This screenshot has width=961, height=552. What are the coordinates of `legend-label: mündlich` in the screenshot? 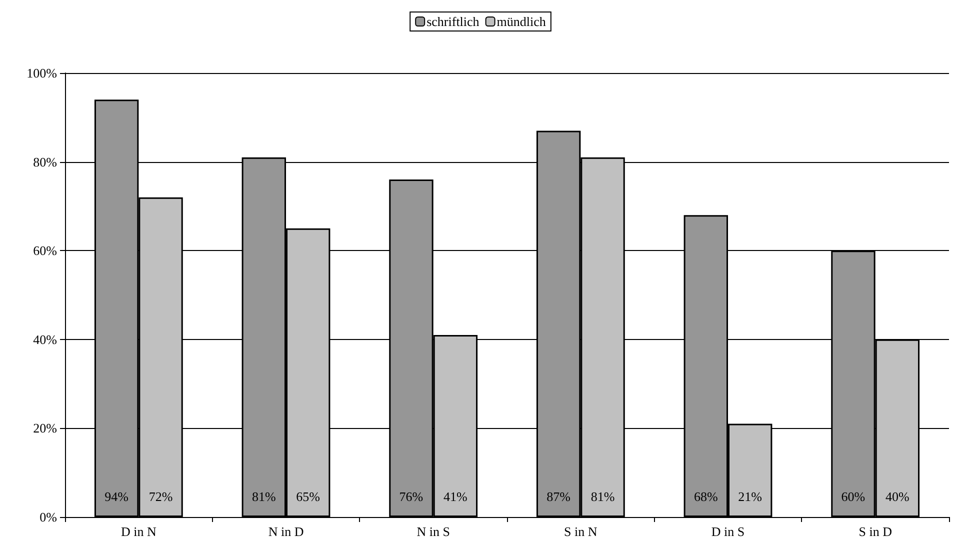 It's located at (521, 21).